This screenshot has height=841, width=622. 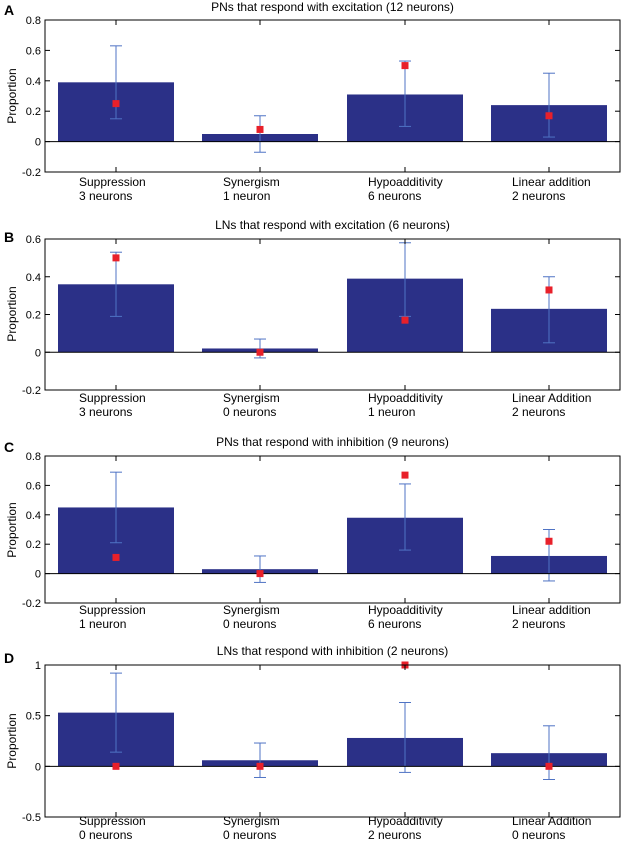 What do you see at coordinates (31, 818) in the screenshot?
I see `y-tick-label: -0.5` at bounding box center [31, 818].